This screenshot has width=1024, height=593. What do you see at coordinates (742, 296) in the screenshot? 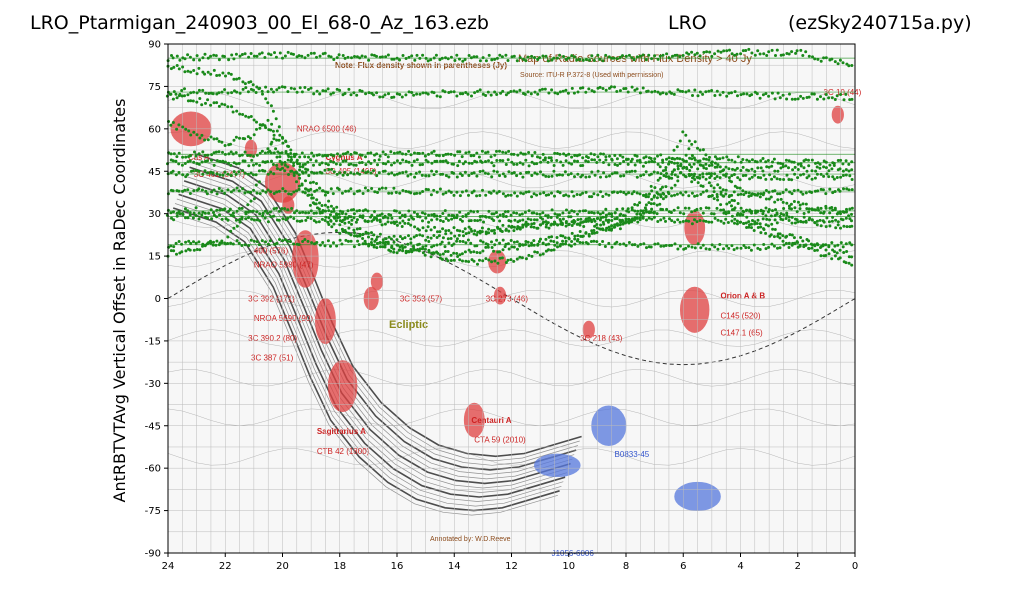
I see `source-label: Orion A & B` at bounding box center [742, 296].